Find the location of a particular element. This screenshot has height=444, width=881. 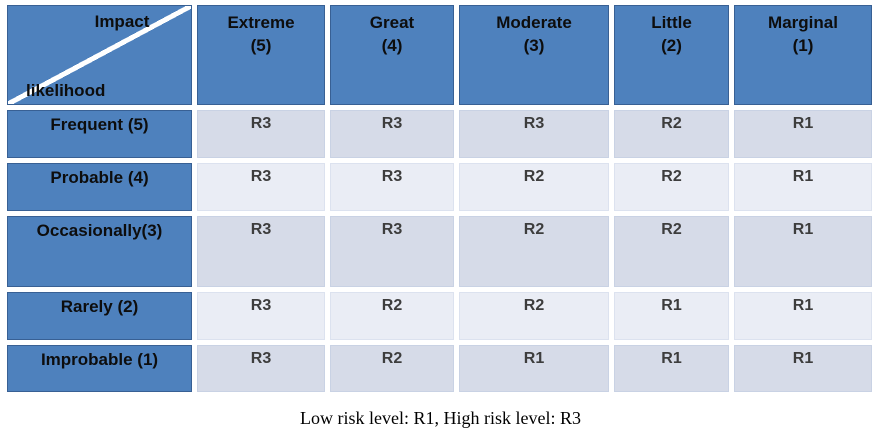

table-row-probable: Probable (4) R3 R3 R2 R2 R1 is located at coordinates (439, 187).